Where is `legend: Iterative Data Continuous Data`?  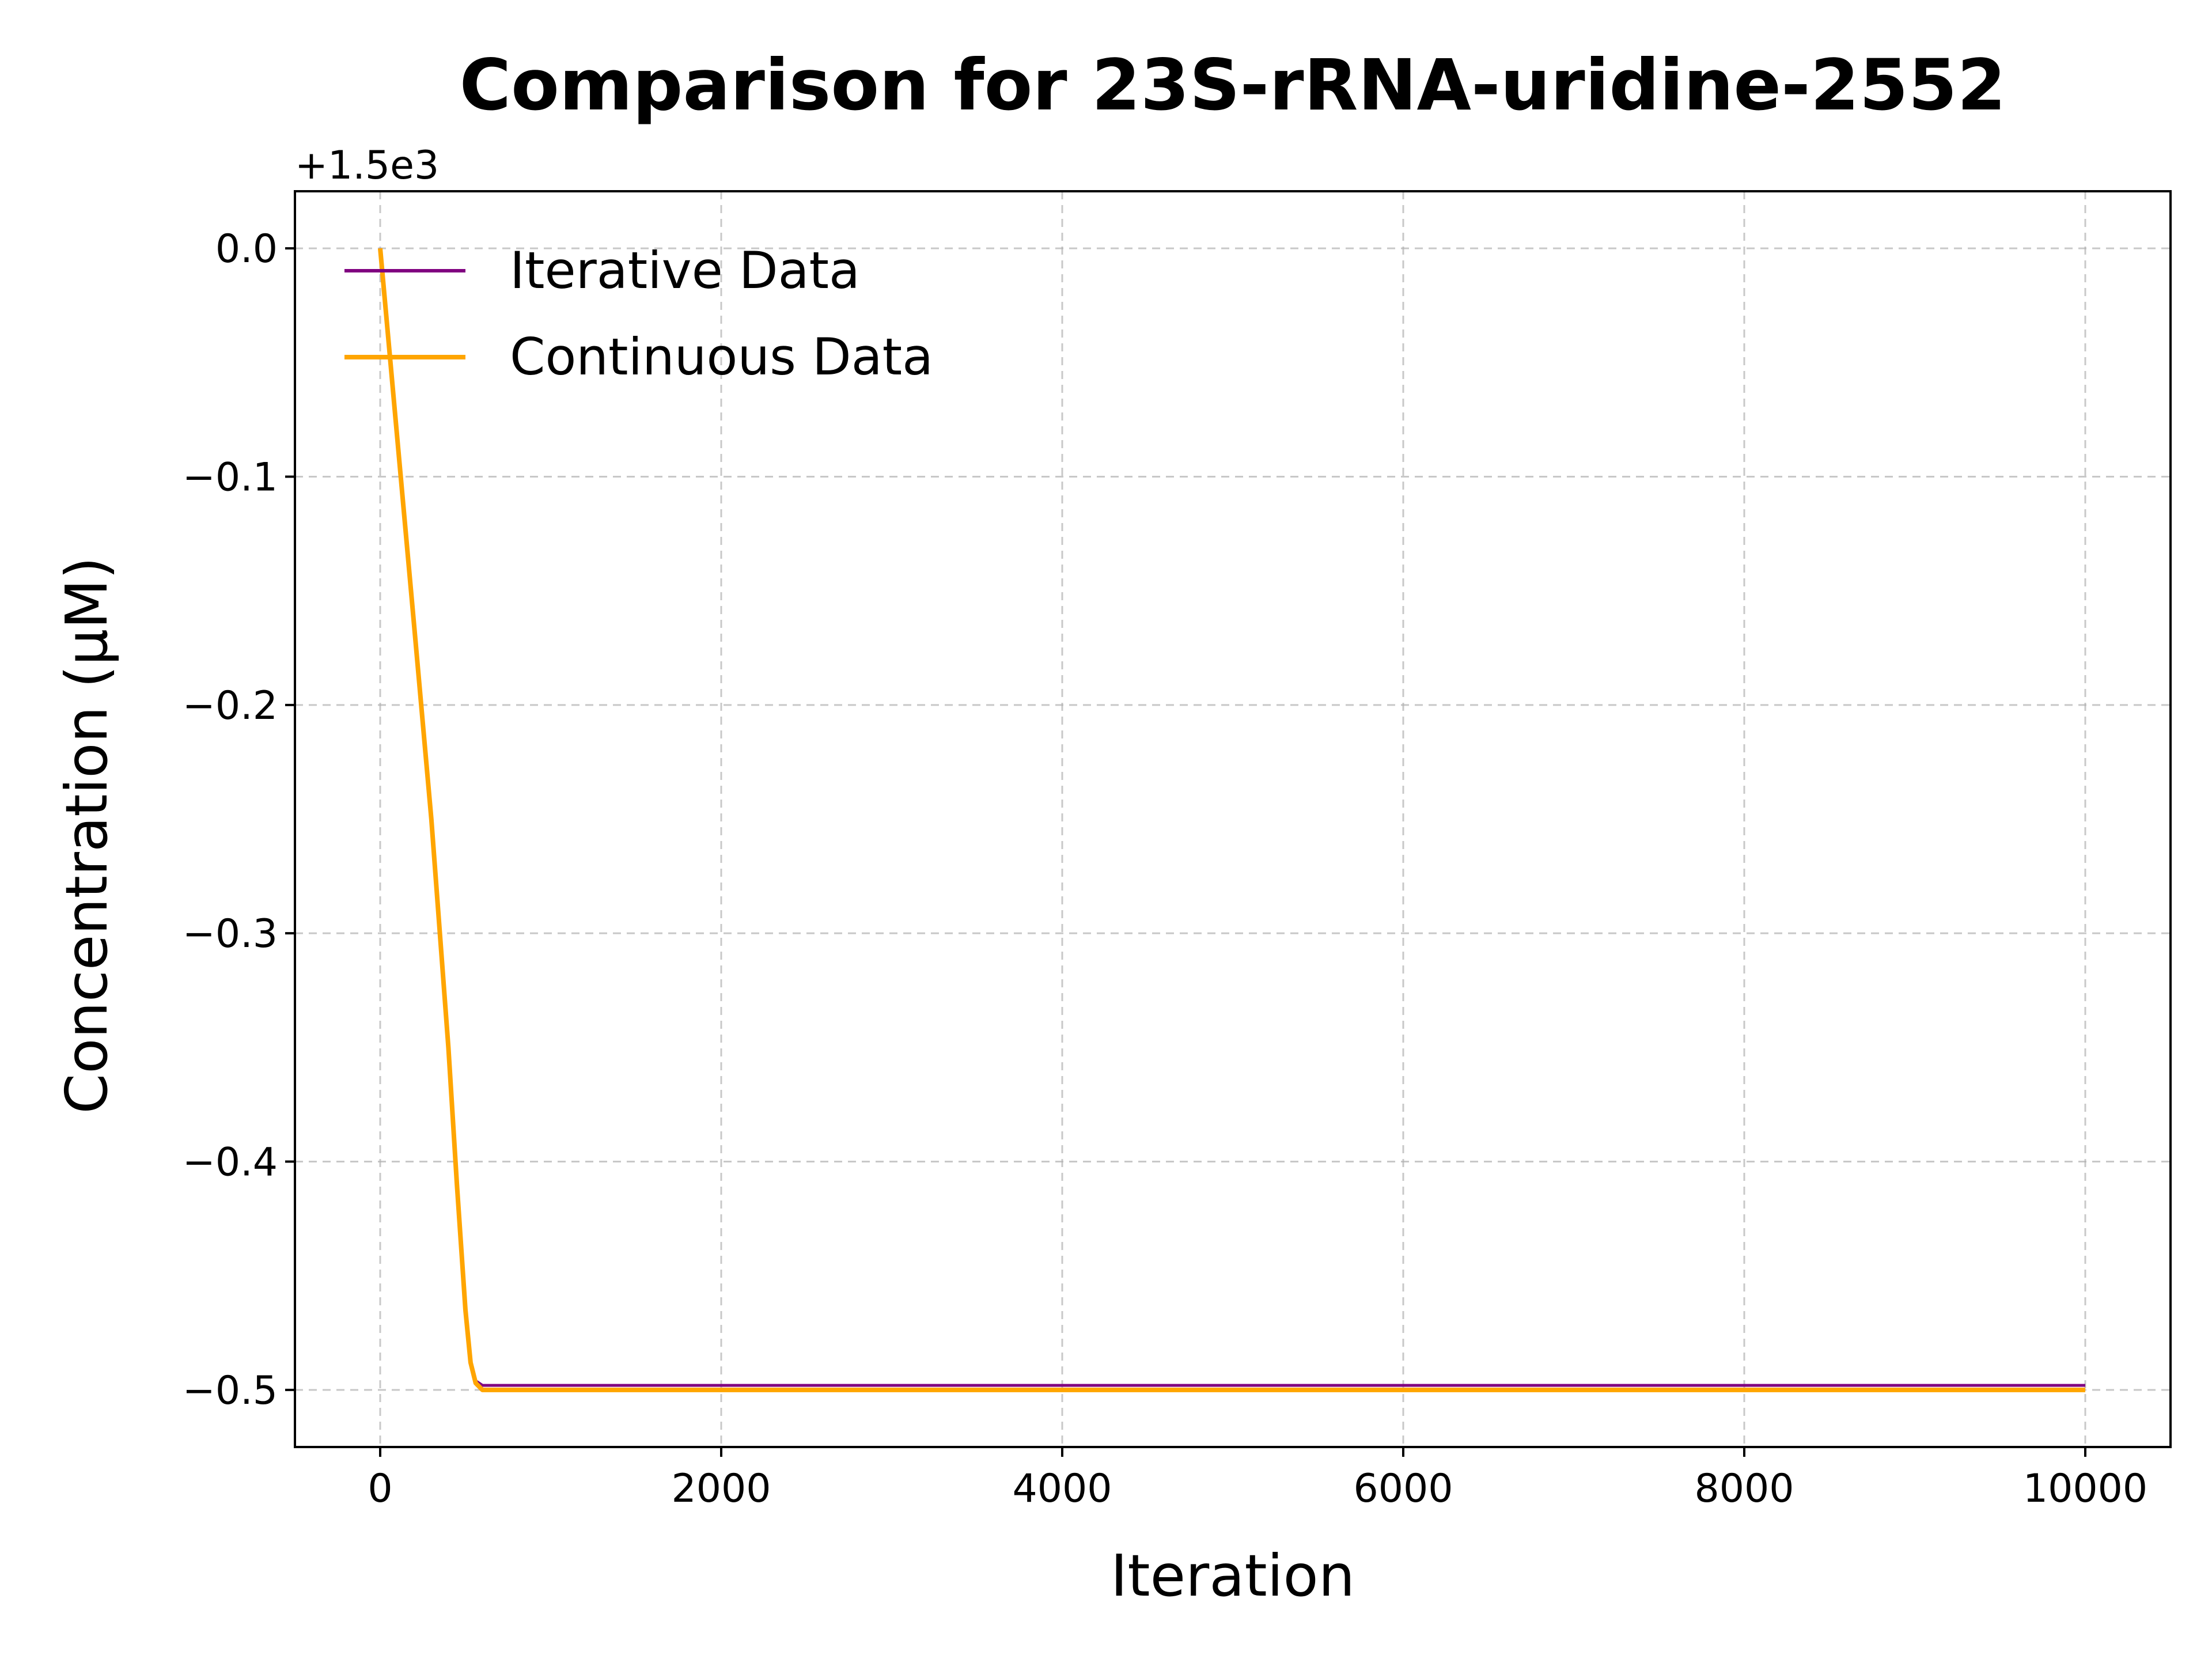 legend: Iterative Data Continuous Data is located at coordinates (638, 314).